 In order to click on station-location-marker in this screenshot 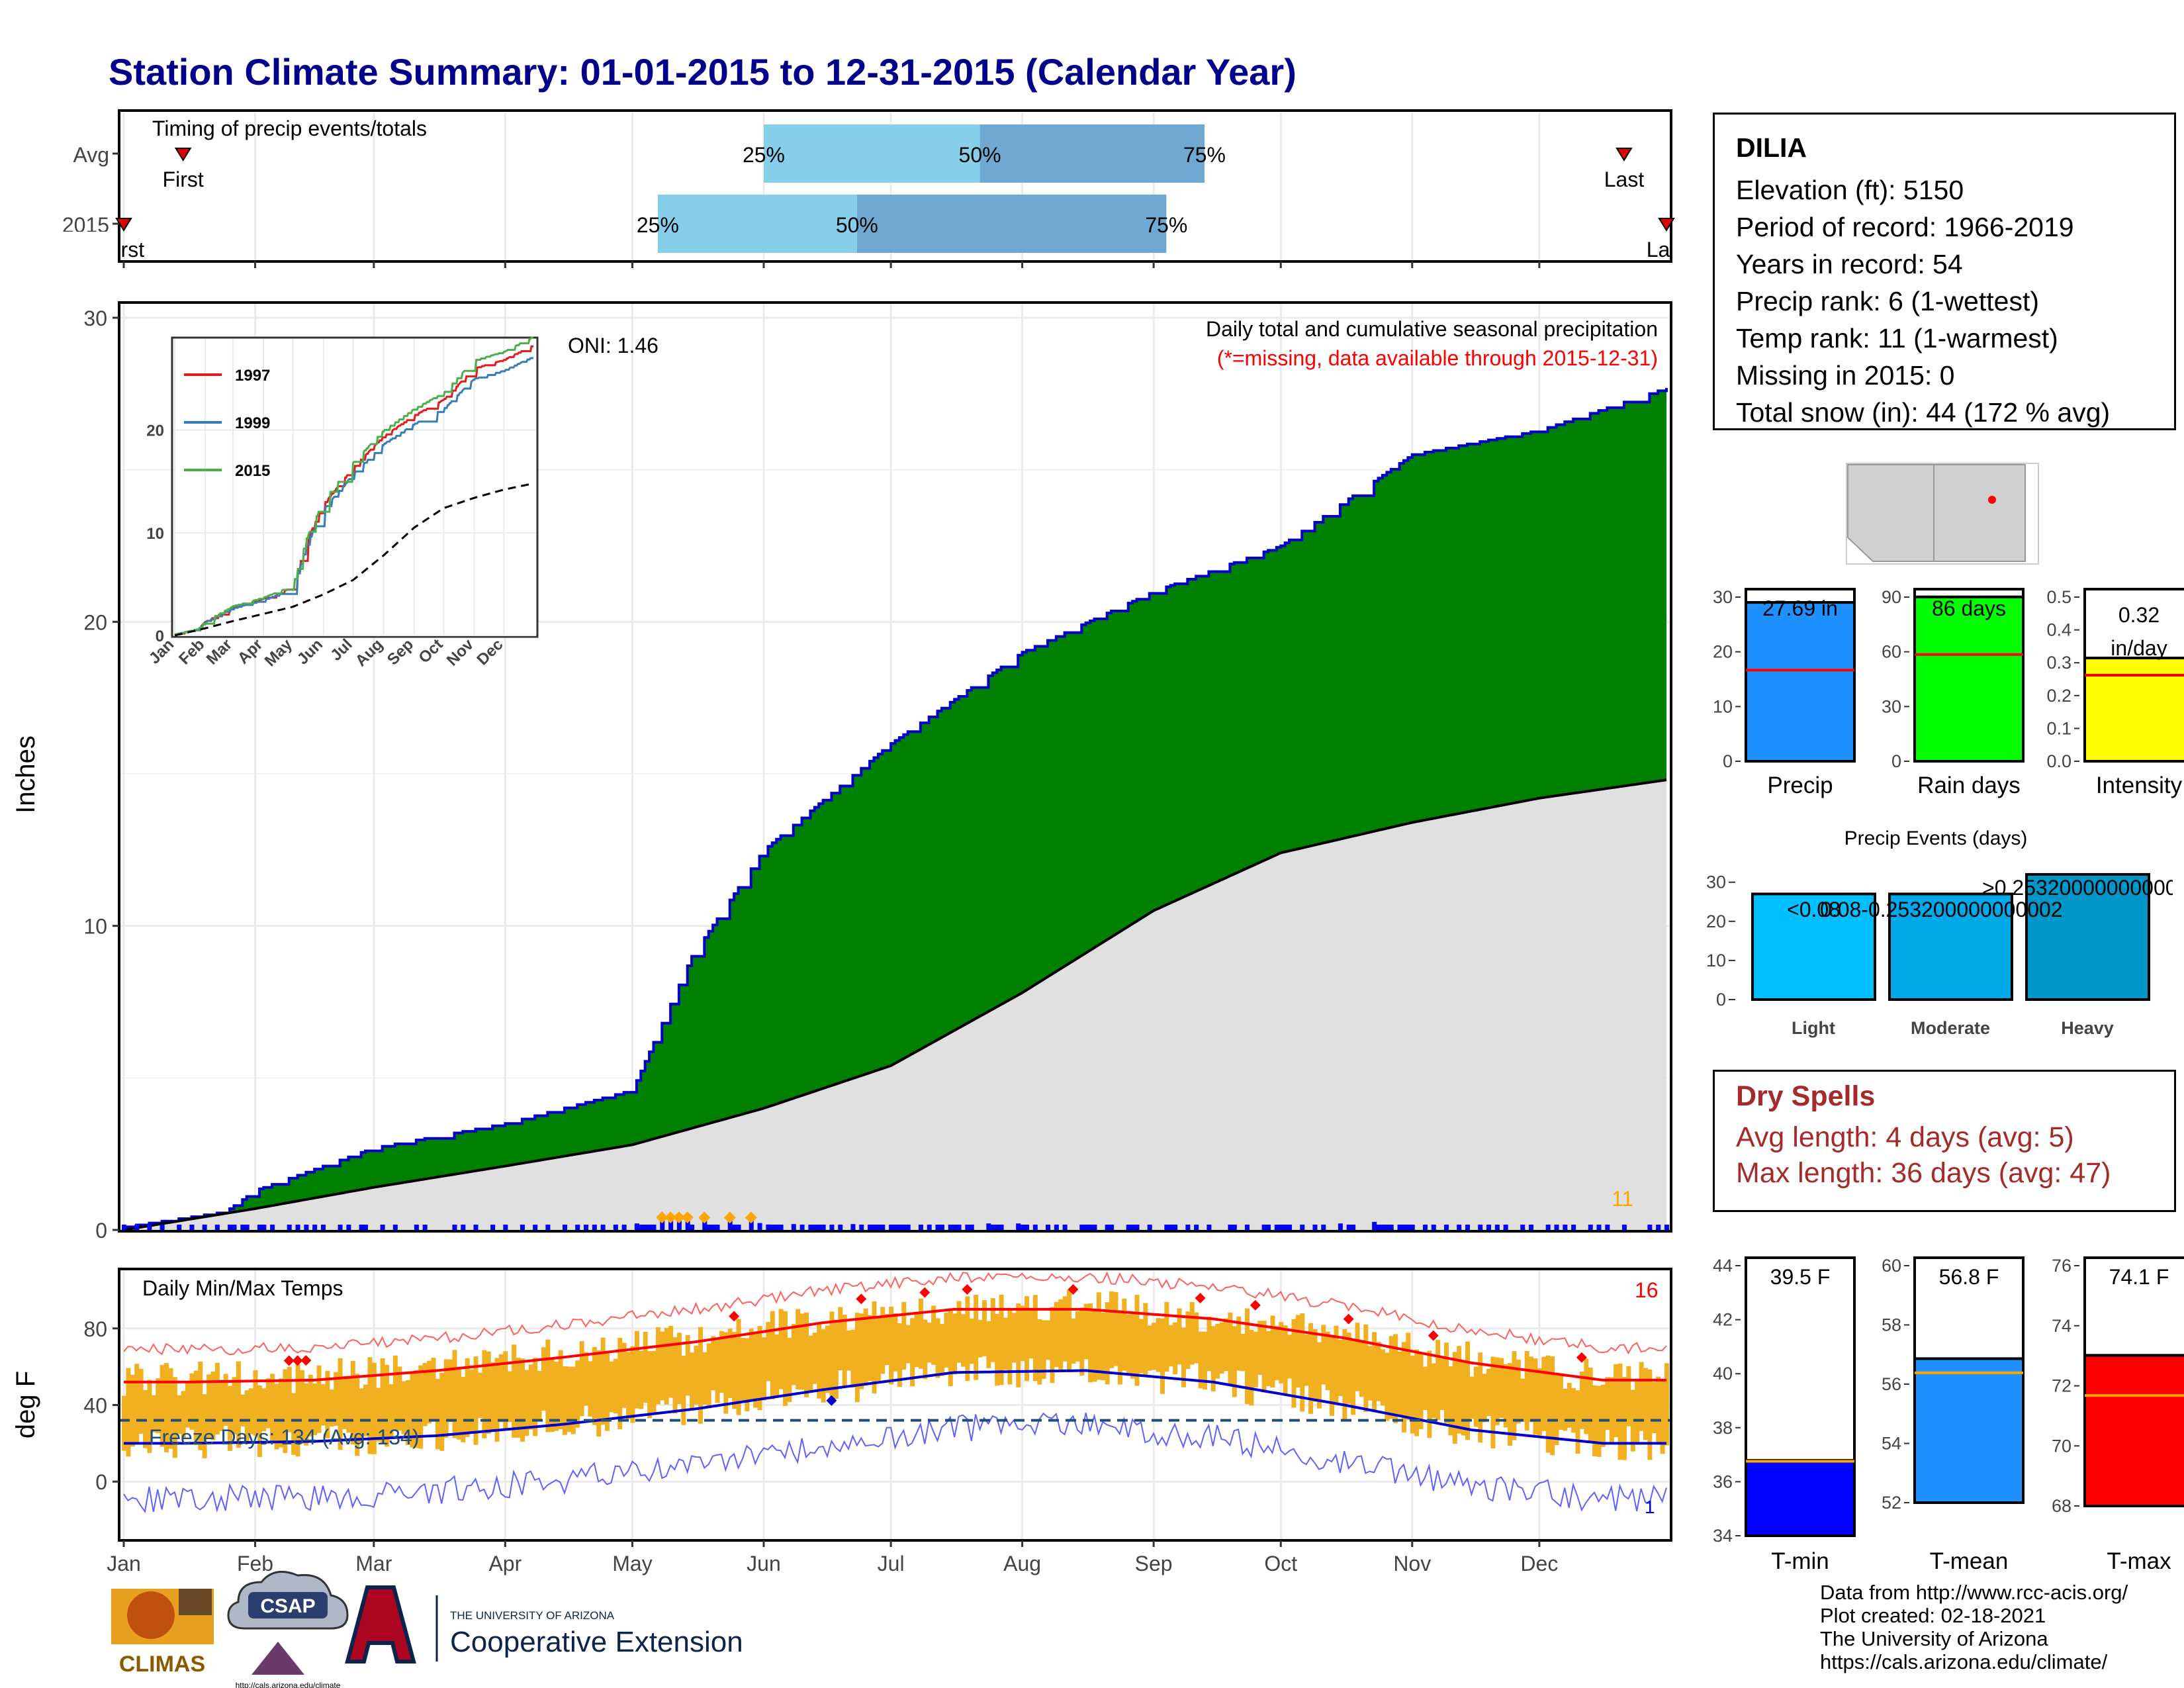, I will do `click(1992, 500)`.